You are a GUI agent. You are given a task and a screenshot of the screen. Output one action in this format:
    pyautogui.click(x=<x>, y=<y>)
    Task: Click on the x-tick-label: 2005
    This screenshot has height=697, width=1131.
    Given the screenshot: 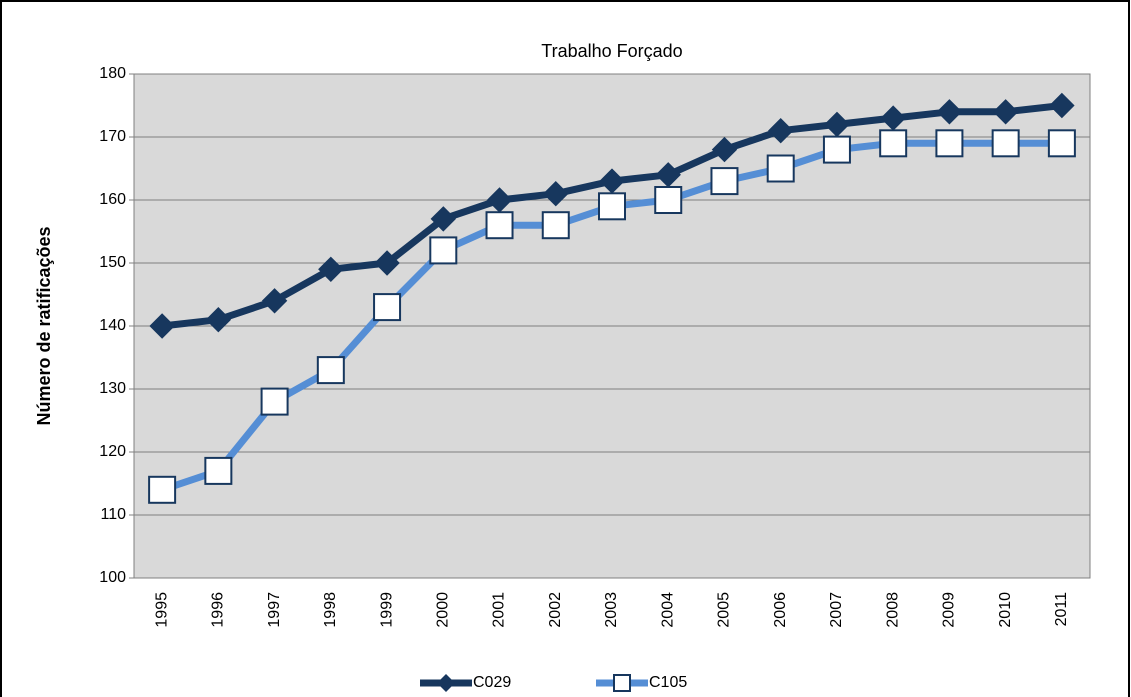 What is the action you would take?
    pyautogui.click(x=724, y=610)
    